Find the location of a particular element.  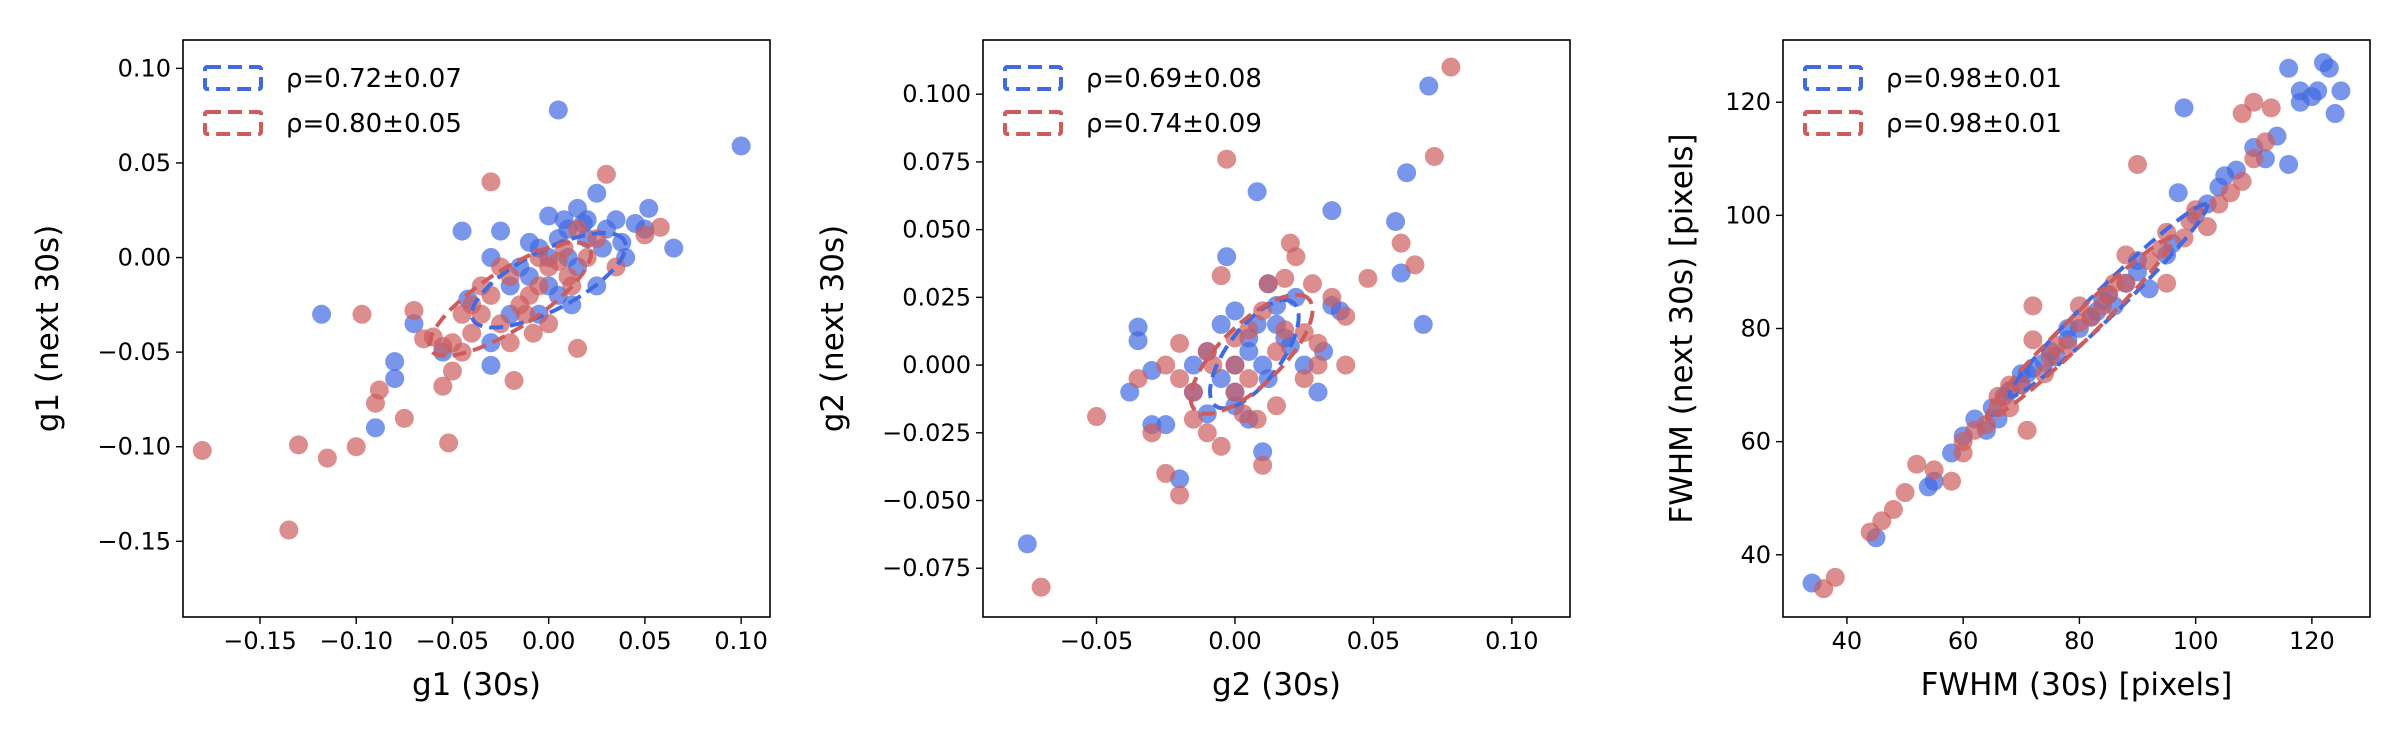

y-tick-label: −0.025 is located at coordinates (926, 433).